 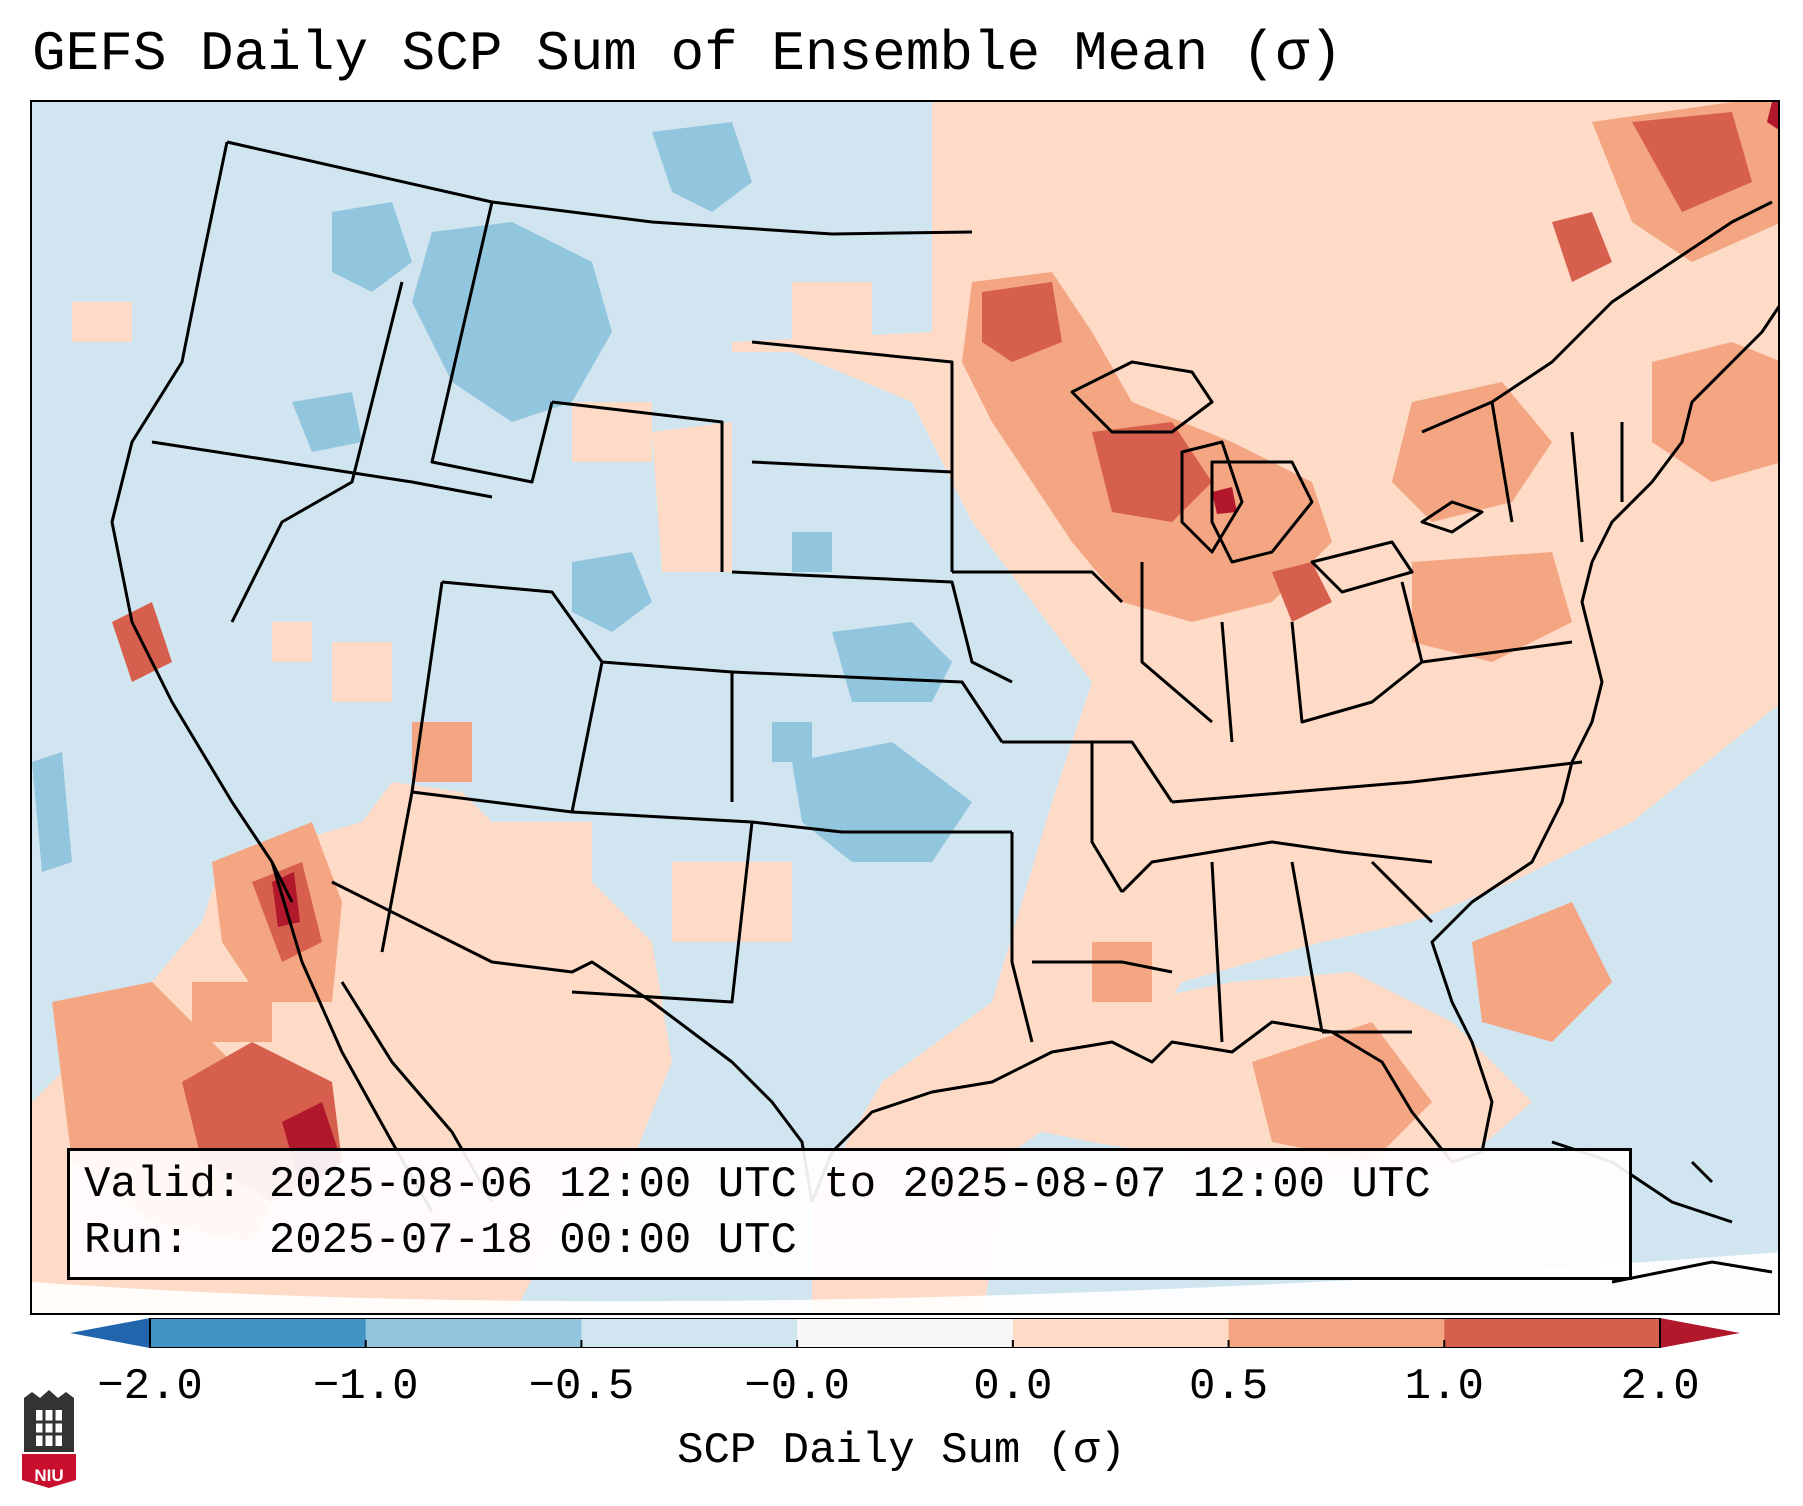 I want to click on colorbar-under-extension, so click(x=110, y=1333).